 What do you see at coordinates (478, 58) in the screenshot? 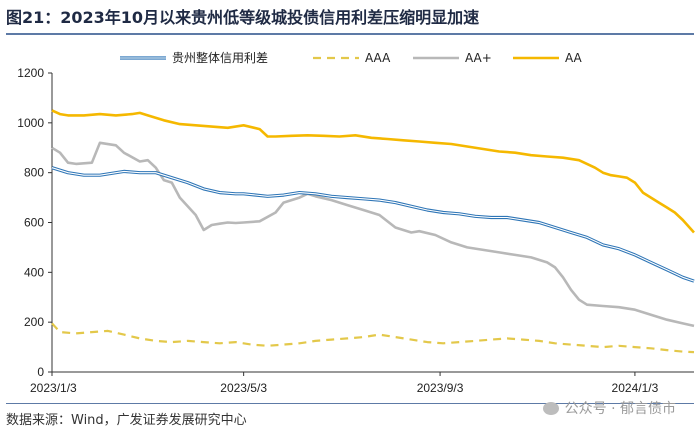
I see `legend-label: AA+` at bounding box center [478, 58].